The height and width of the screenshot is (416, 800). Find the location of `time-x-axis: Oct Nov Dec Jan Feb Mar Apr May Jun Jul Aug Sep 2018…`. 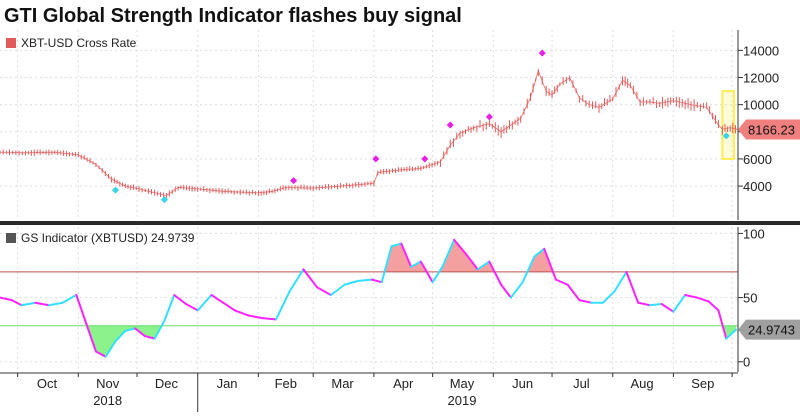

time-x-axis: Oct Nov Dec Jan Feb Mar Apr May Jun Jul Aug Sep 2018… is located at coordinates (369, 392).